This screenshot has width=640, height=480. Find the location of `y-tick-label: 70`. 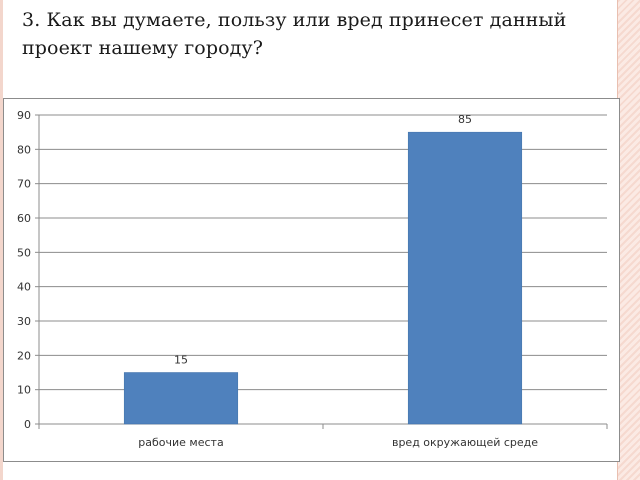

y-tick-label: 70 is located at coordinates (24, 184).